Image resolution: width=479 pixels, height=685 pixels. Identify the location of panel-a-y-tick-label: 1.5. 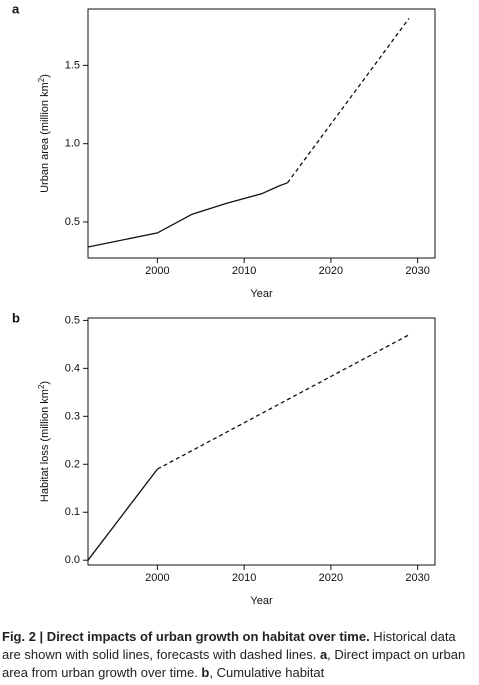
(72, 65).